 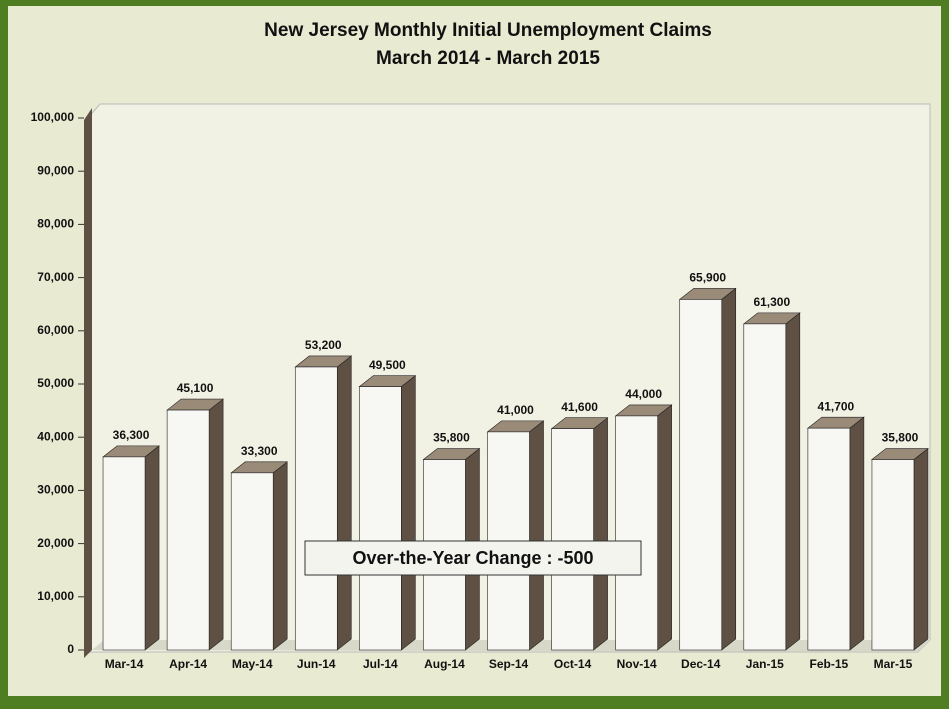 I want to click on x-tick-label: Nov-14, so click(x=637, y=664).